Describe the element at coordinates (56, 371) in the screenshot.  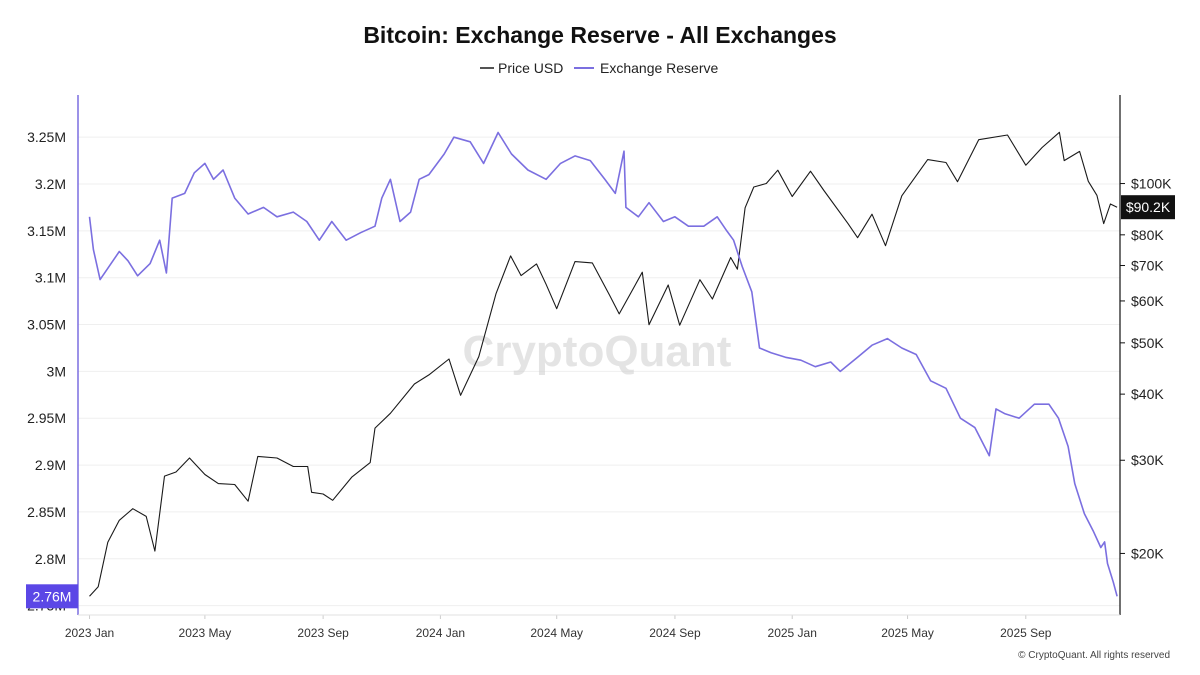
I see `left-tick-label: 3M` at that location.